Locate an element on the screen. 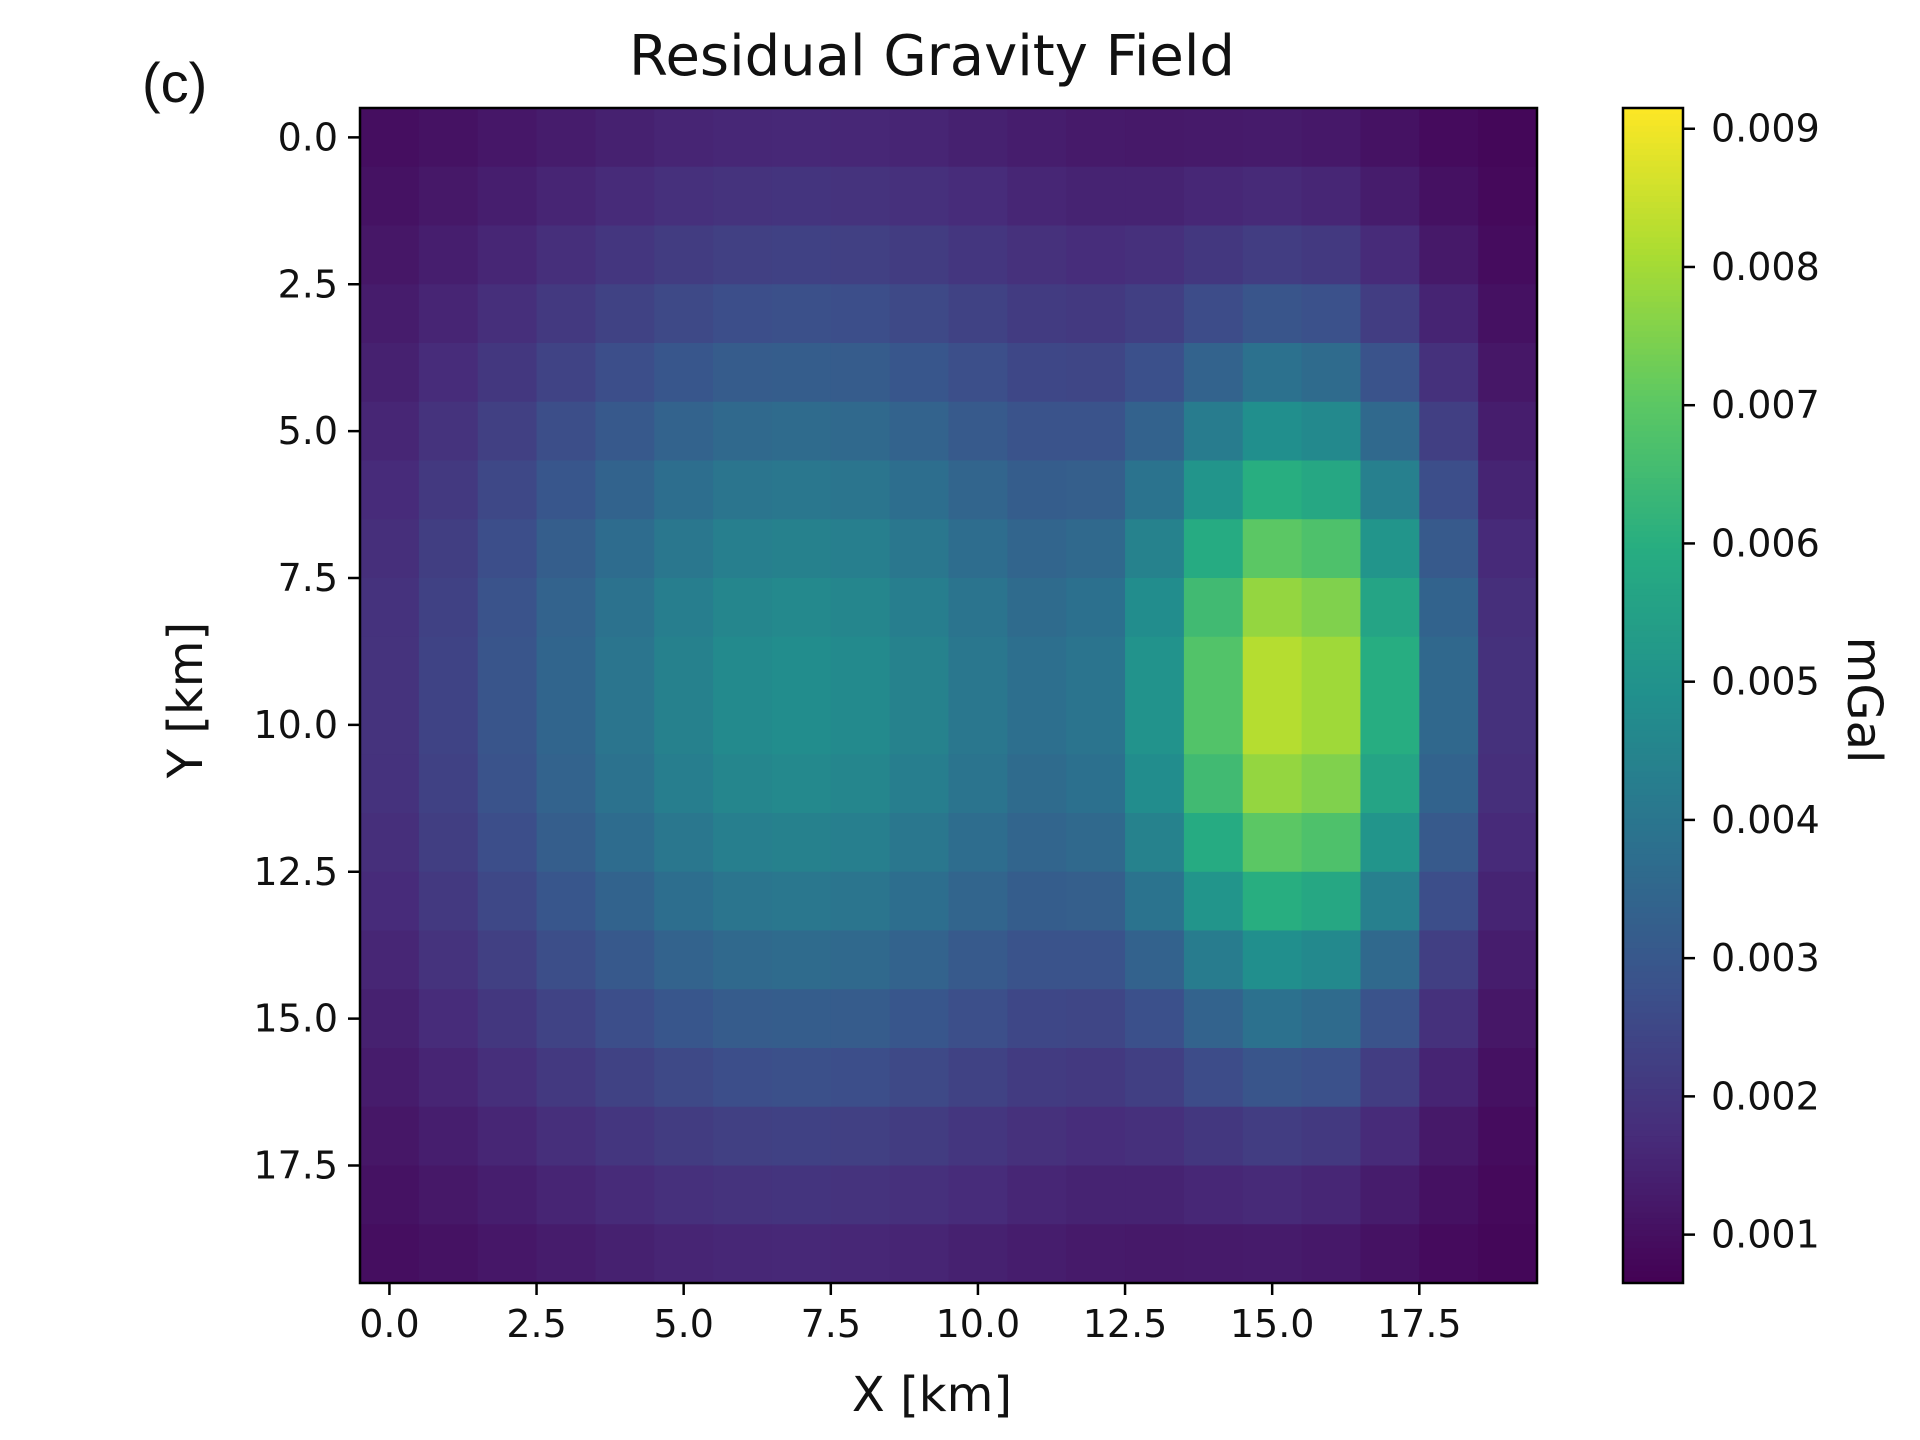 Image resolution: width=1920 pixels, height=1440 pixels. y-tick-label: 0.0 is located at coordinates (308, 137).